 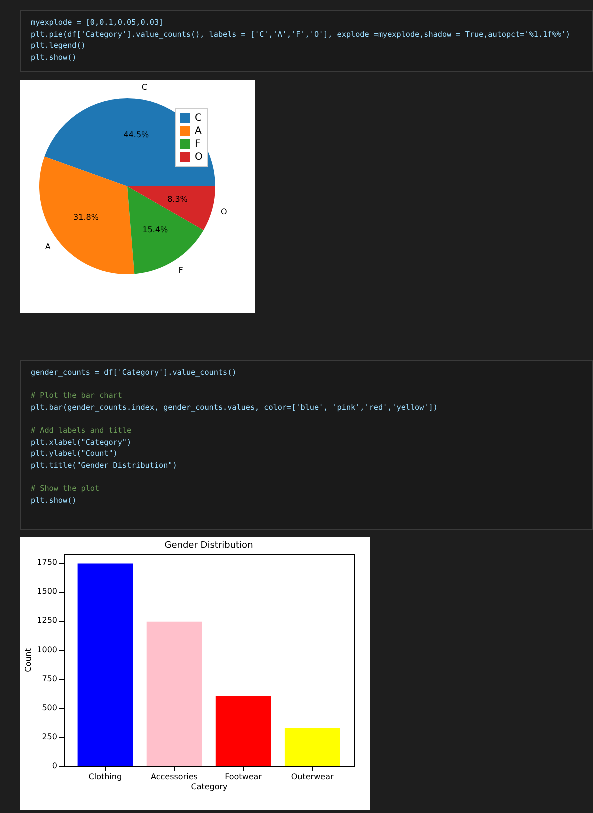 I want to click on x-tick-label: Clothing, so click(x=105, y=777).